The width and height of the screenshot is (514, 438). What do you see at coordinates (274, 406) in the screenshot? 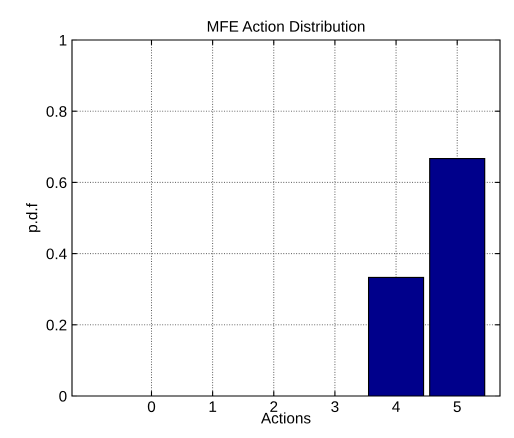
I see `x-tick-label: 2` at bounding box center [274, 406].